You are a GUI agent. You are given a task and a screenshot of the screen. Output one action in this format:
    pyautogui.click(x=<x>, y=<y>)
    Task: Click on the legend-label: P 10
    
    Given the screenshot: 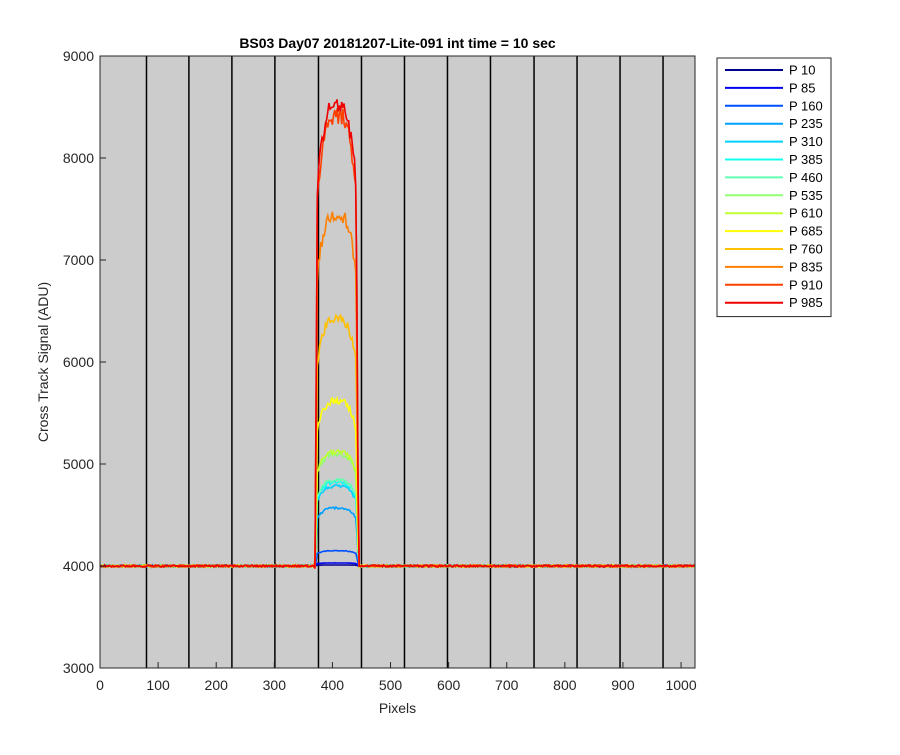 What is the action you would take?
    pyautogui.click(x=802, y=70)
    